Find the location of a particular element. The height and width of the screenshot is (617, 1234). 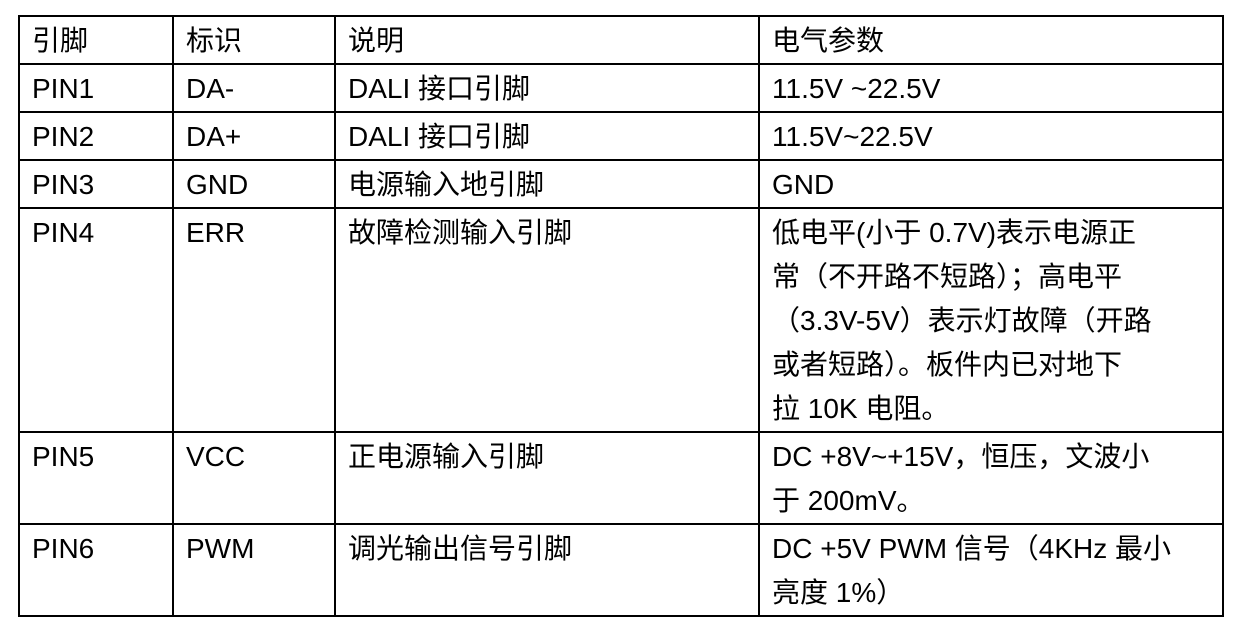

cell-id: GND is located at coordinates (254, 184).